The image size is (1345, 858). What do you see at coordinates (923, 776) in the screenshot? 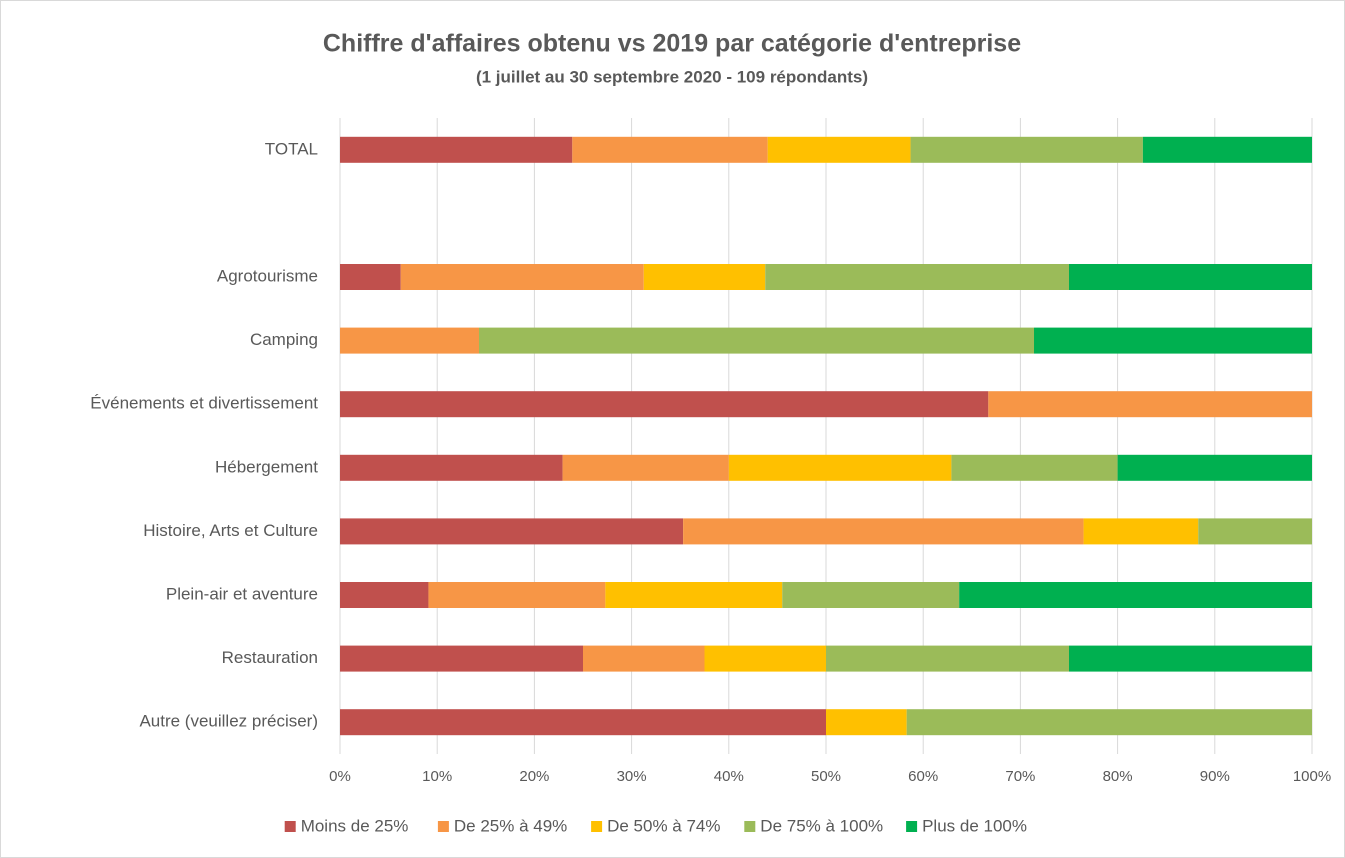
I see `x-tick-label: 60%` at bounding box center [923, 776].